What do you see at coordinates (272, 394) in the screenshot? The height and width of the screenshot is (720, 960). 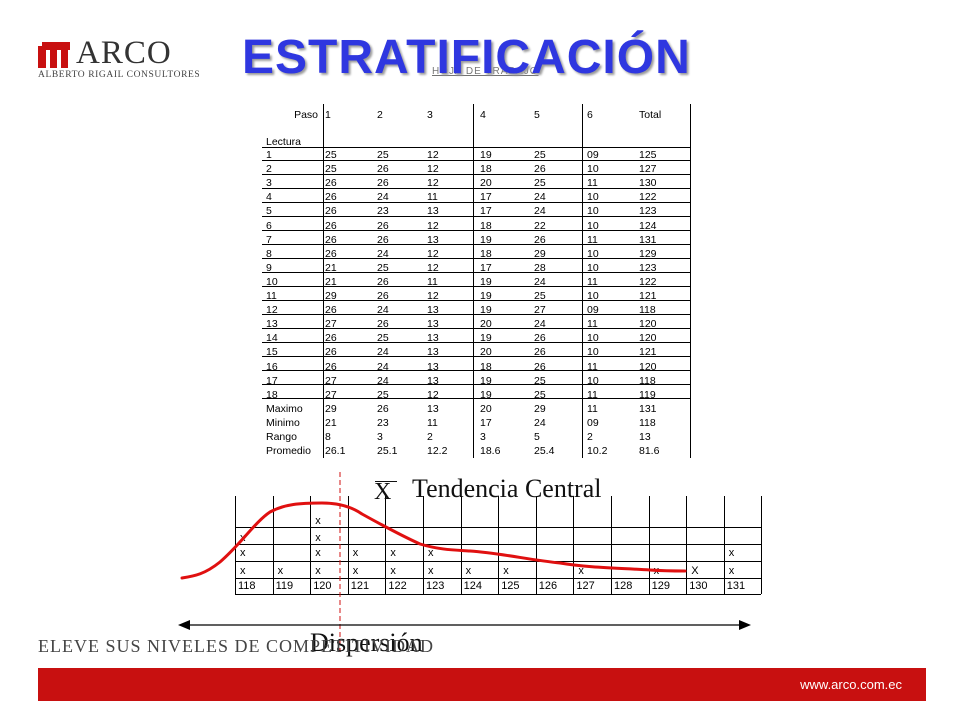 I see `table-row-label: 18` at bounding box center [272, 394].